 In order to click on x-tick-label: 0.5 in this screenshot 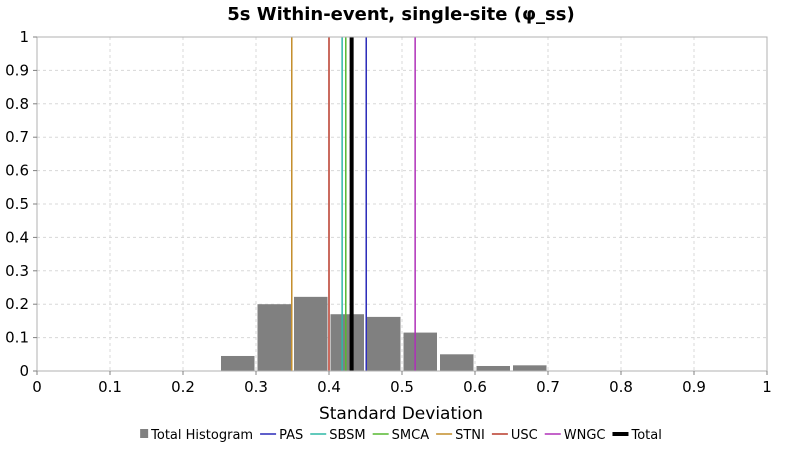, I will do `click(402, 387)`.